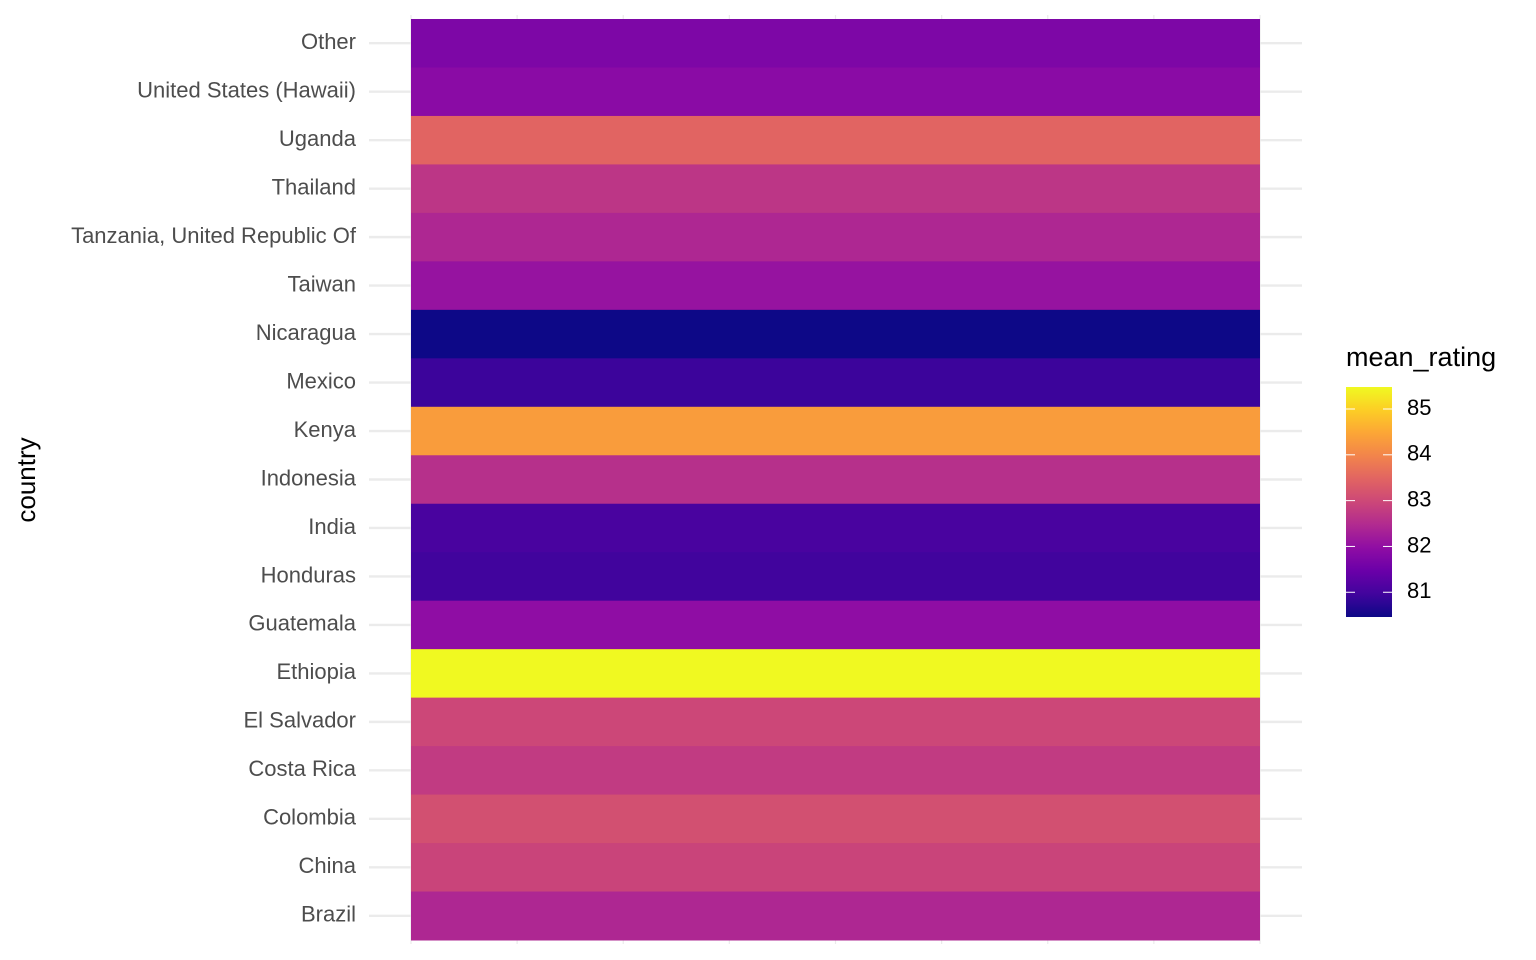 Image resolution: width=1536 pixels, height=960 pixels. Describe the element at coordinates (1421, 357) in the screenshot. I see `legend-title: mean_rating` at that location.